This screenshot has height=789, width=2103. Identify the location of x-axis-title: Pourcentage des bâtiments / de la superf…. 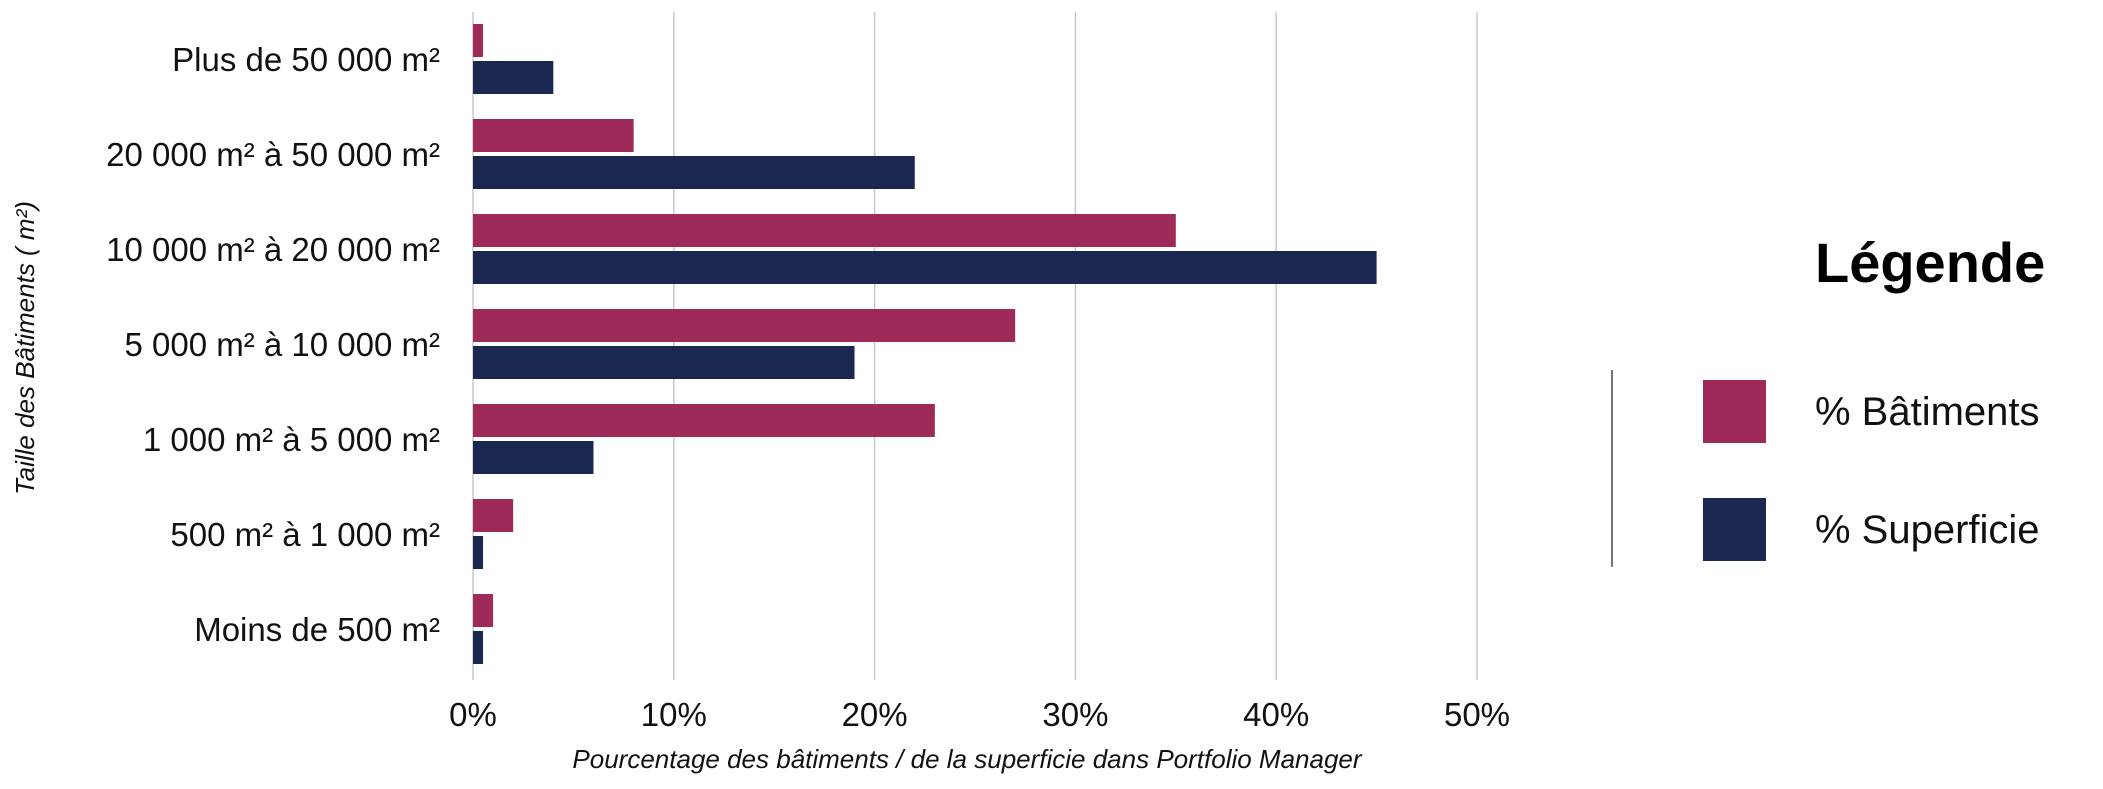
(967, 759).